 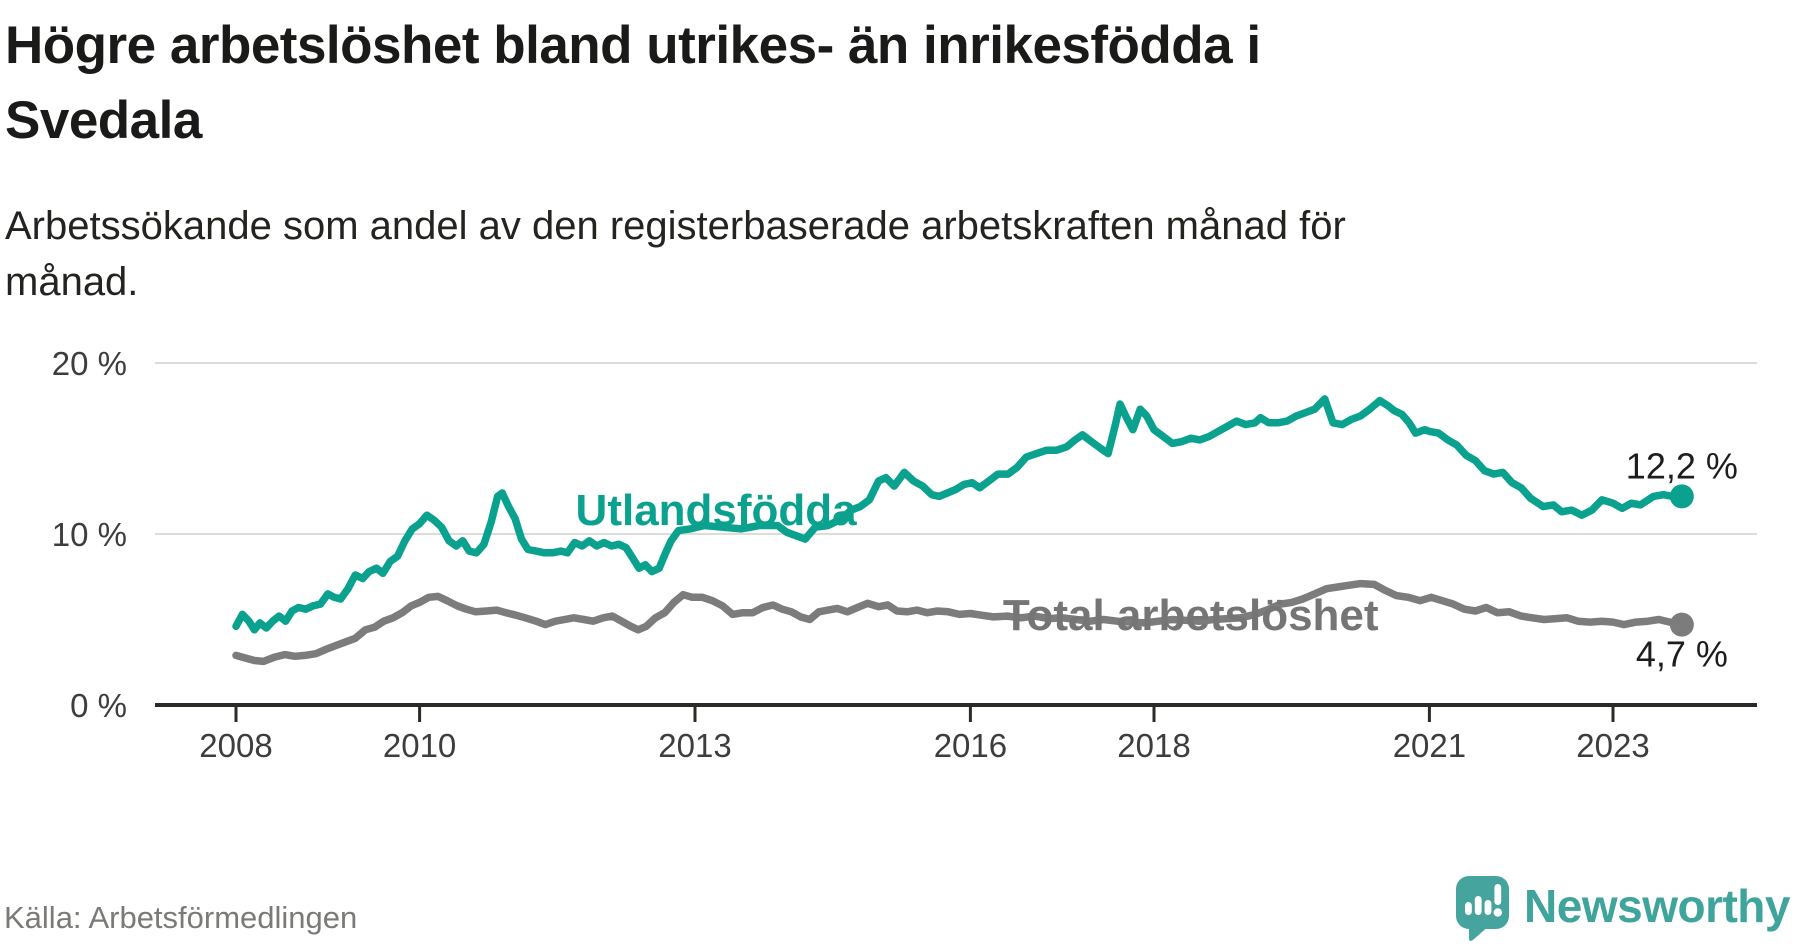 What do you see at coordinates (1191, 615) in the screenshot?
I see `series-label-total: Total arbetslöshet` at bounding box center [1191, 615].